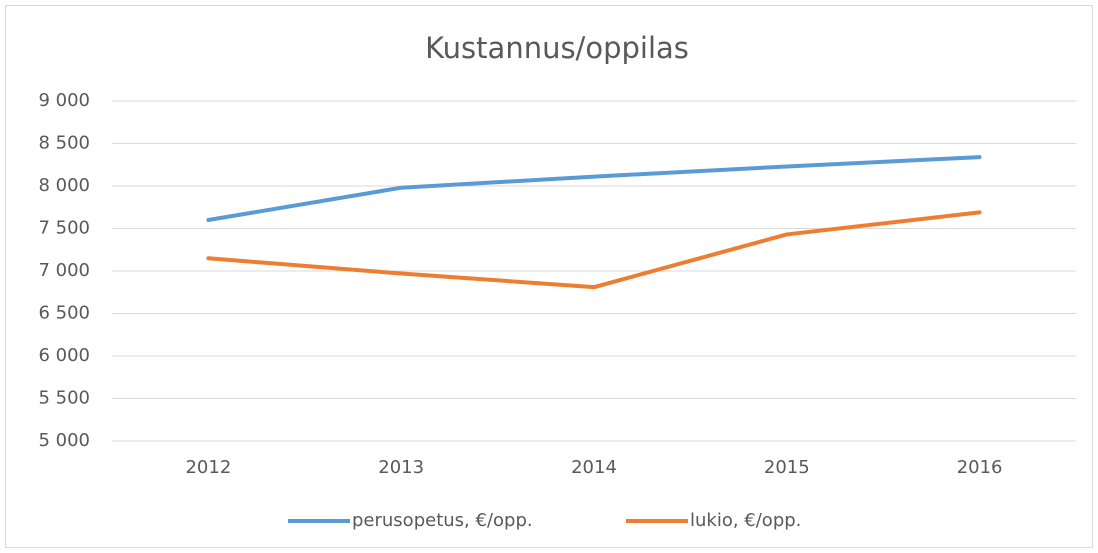 This screenshot has height=553, width=1098. Describe the element at coordinates (745, 520) in the screenshot. I see `legend-label: lukio, €/opp.` at that location.